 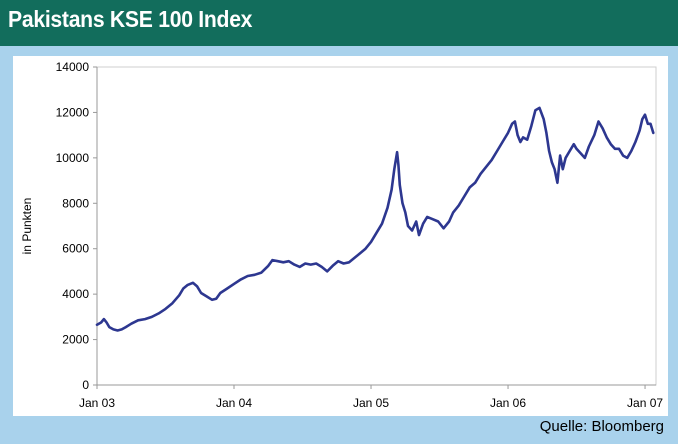 What do you see at coordinates (75, 249) in the screenshot?
I see `y-tick-label: 6000` at bounding box center [75, 249].